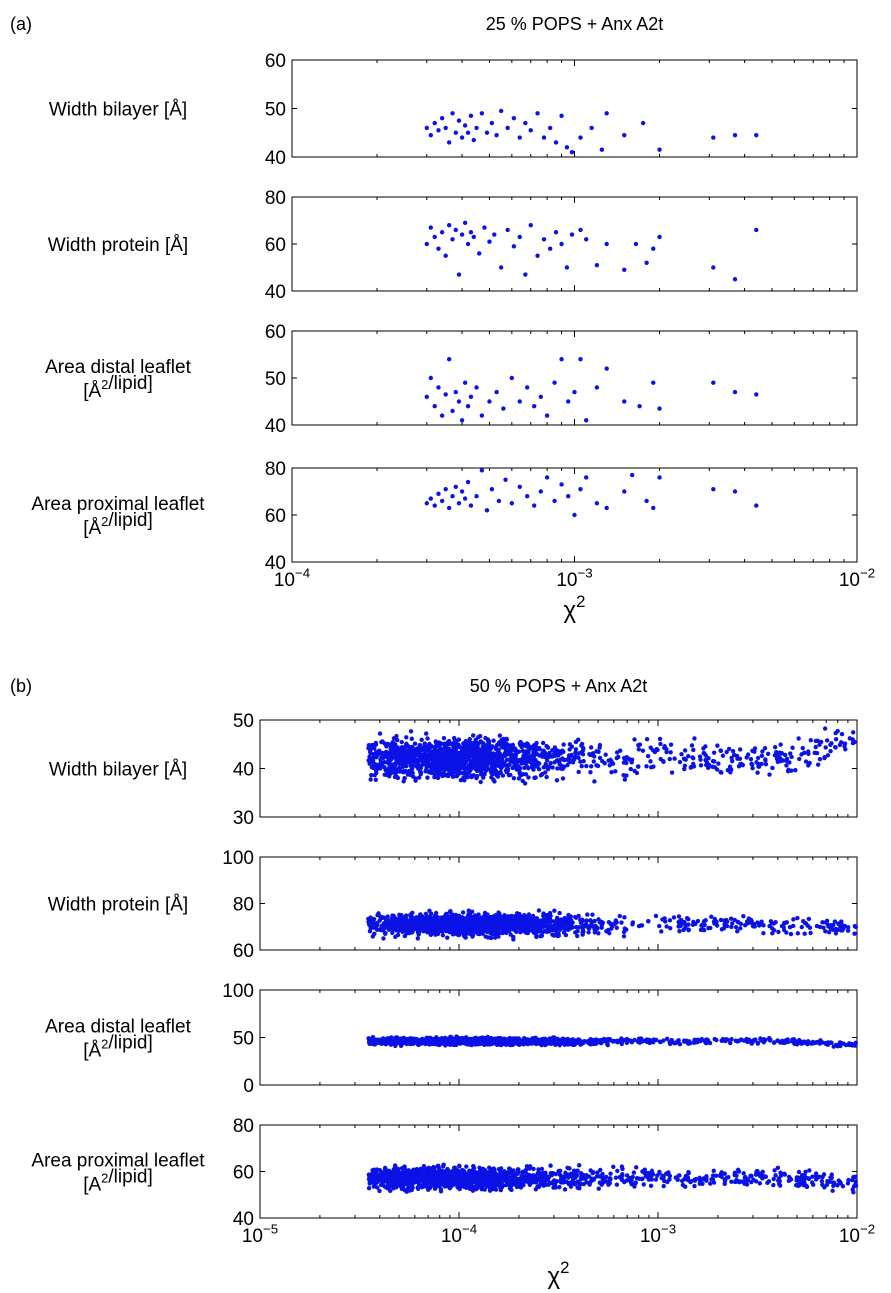 The height and width of the screenshot is (1293, 891). What do you see at coordinates (275, 61) in the screenshot?
I see `y-tick-label: 60` at bounding box center [275, 61].